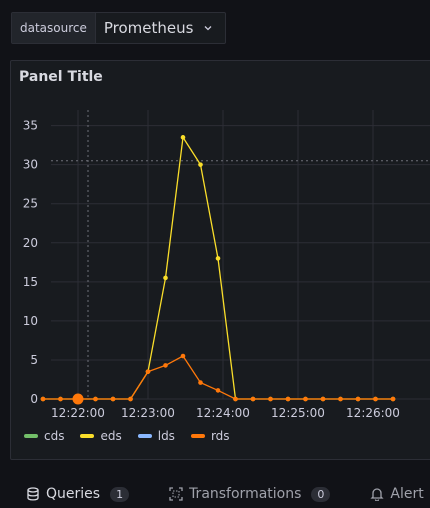  I want to click on tab-transformations: Transformations 0, so click(243, 494).